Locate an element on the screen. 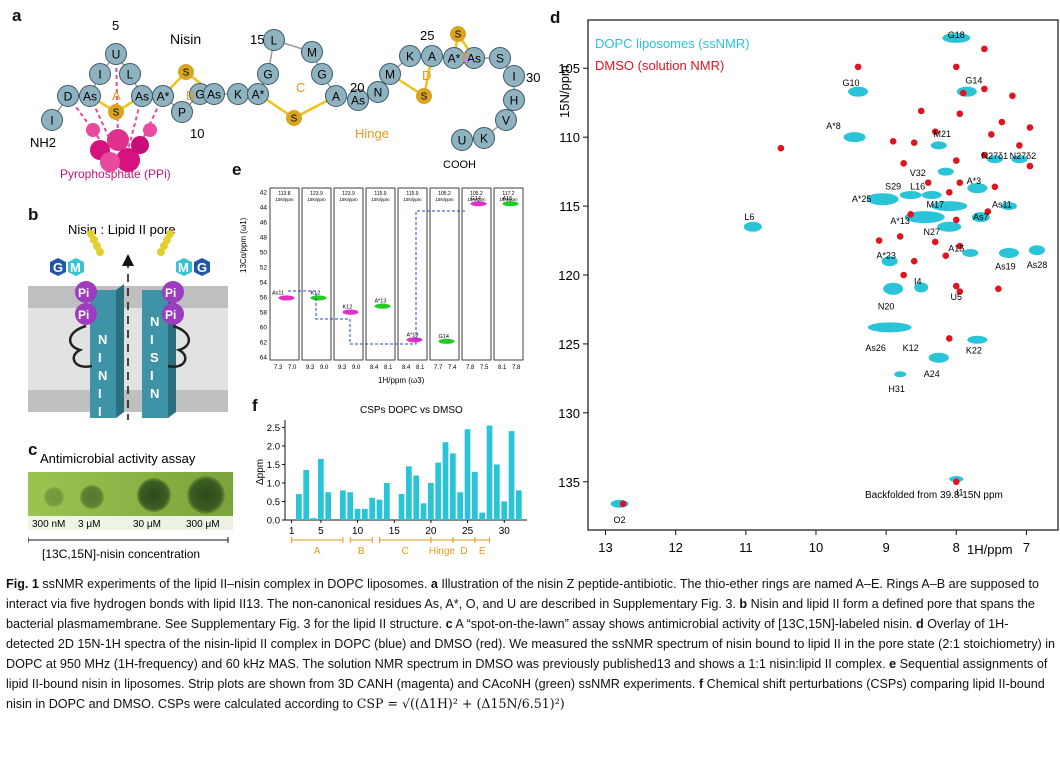 The width and height of the screenshot is (1060, 763). y-tick-label: 135 is located at coordinates (569, 482).